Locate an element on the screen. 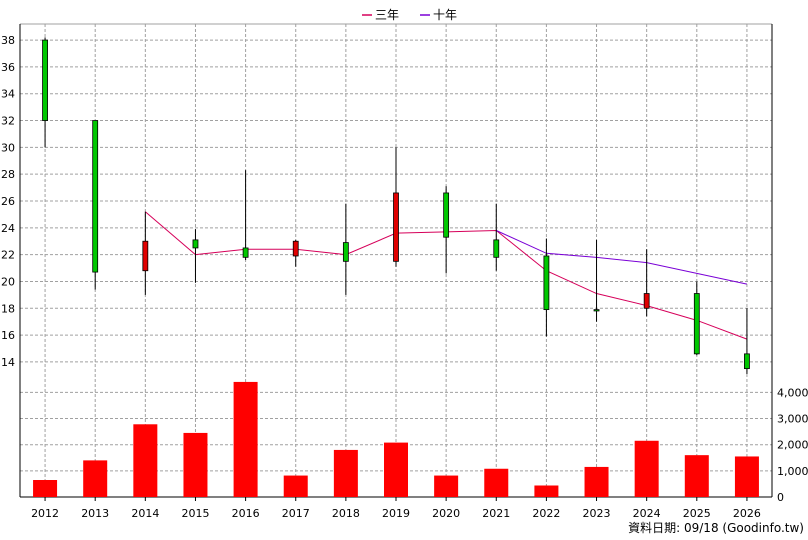 The image size is (808, 540). price-tick-label: 32 is located at coordinates (8, 121).